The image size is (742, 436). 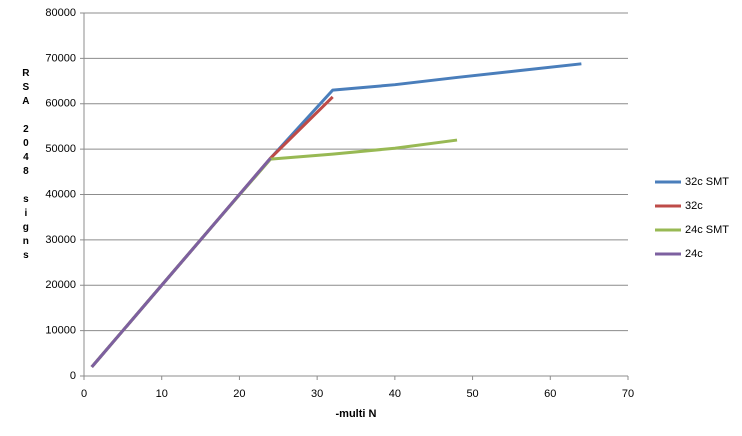 What do you see at coordinates (181, 262) in the screenshot?
I see `series-line` at bounding box center [181, 262].